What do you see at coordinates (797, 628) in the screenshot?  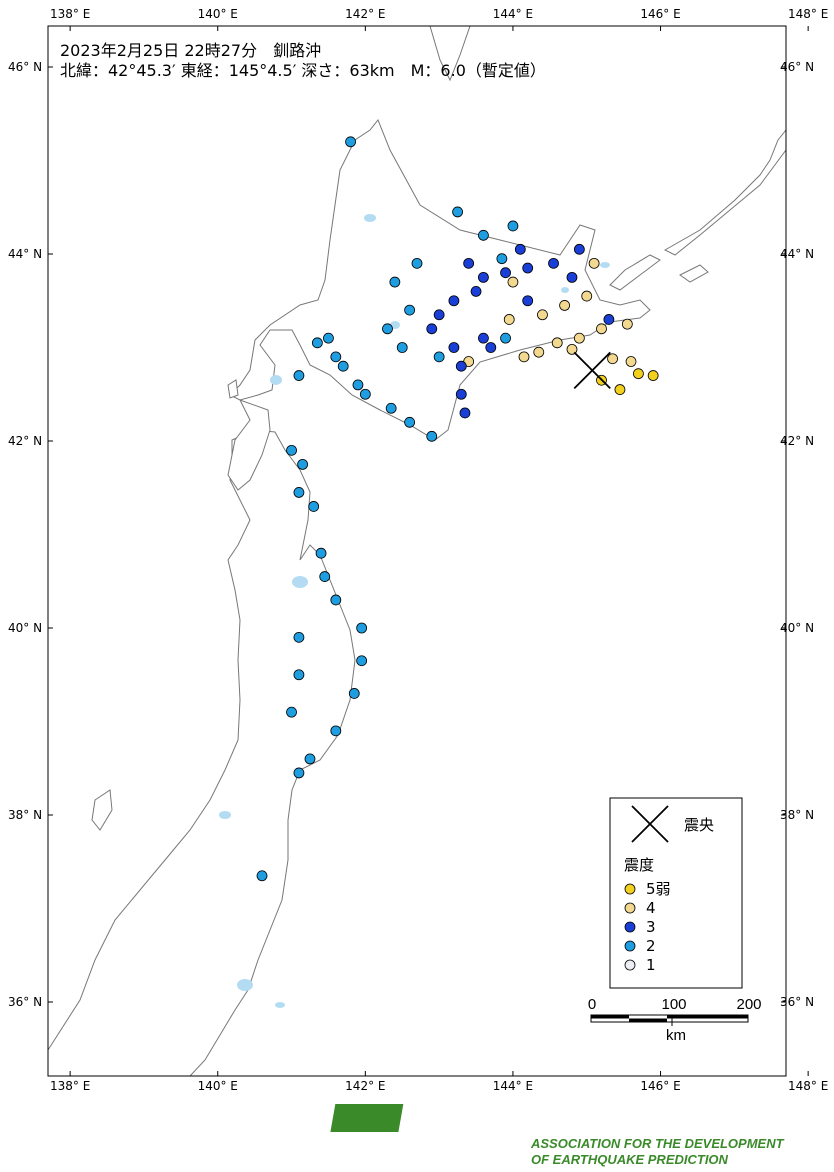 I see `lat-tick-label-right-40: 40° N` at bounding box center [797, 628].